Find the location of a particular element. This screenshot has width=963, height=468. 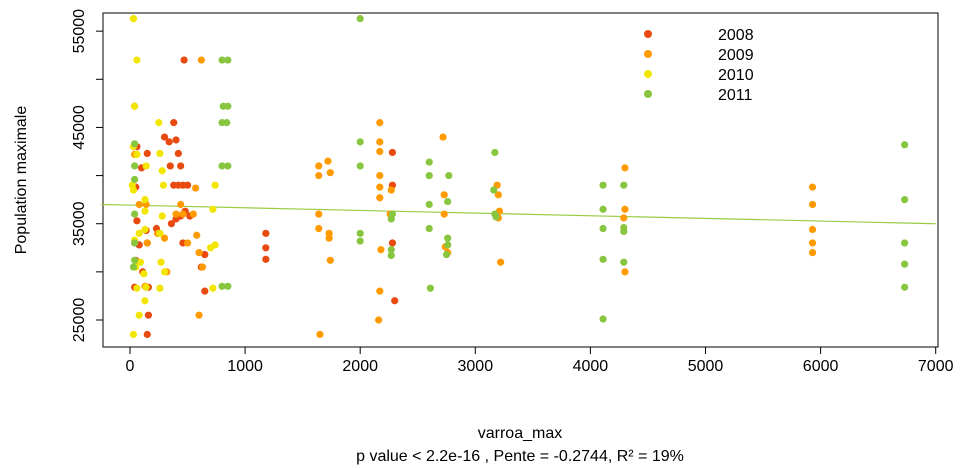

x-tick-label: 6000 is located at coordinates (821, 366).